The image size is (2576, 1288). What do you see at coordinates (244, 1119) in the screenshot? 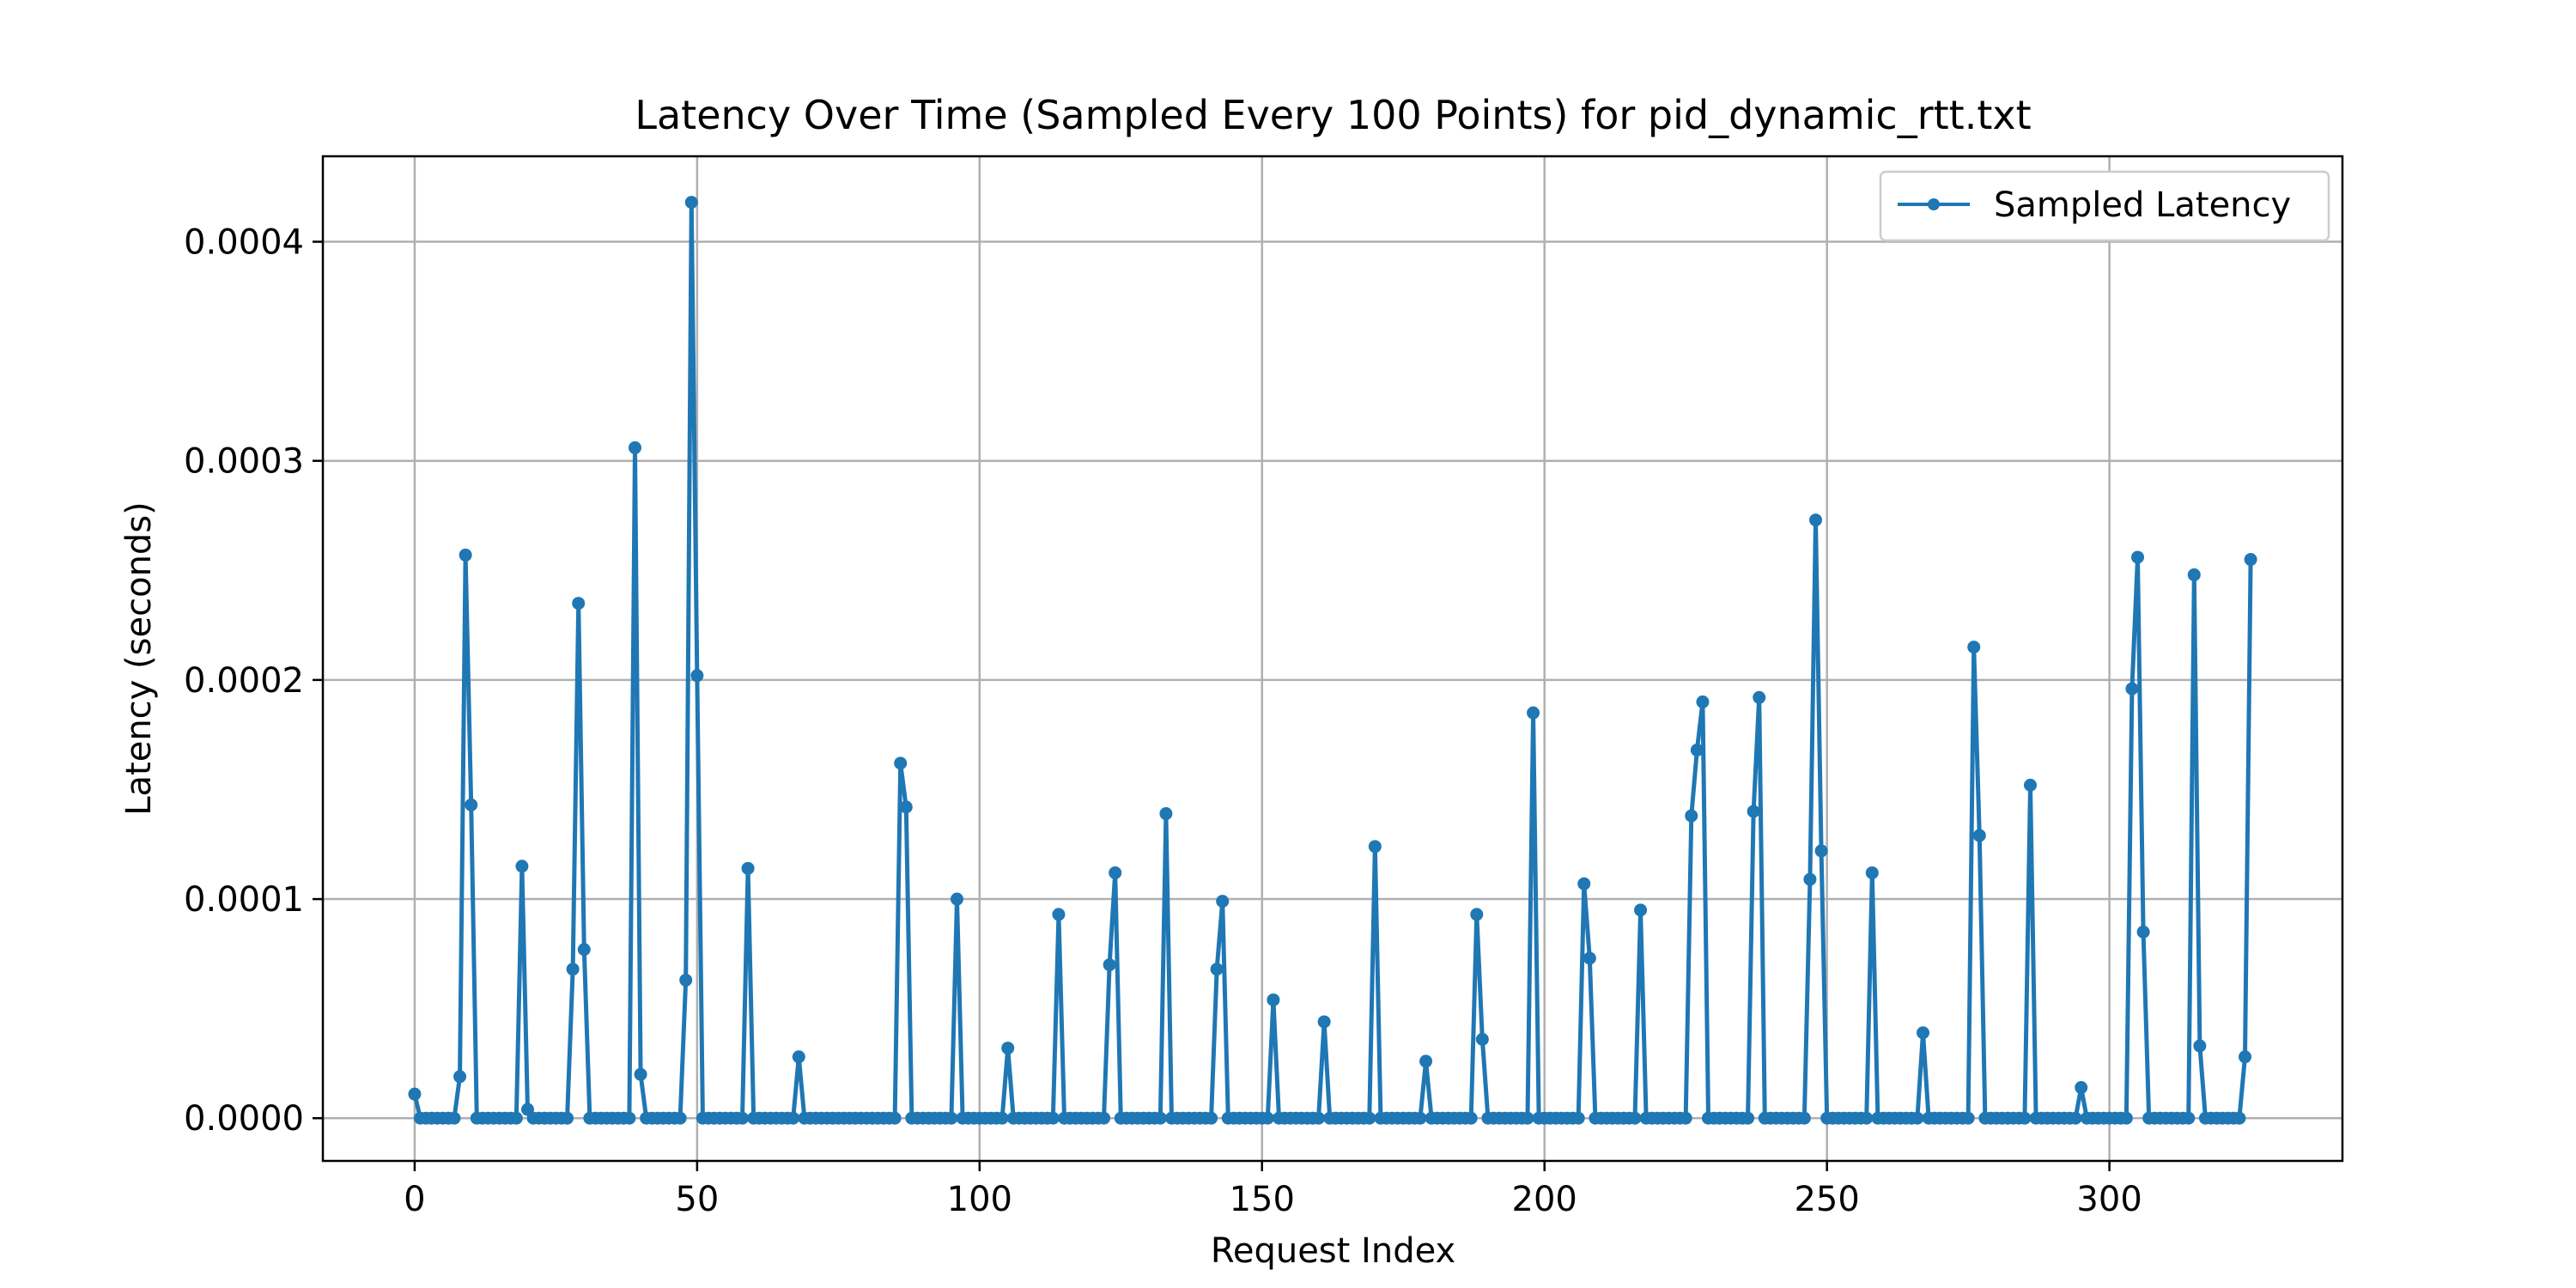
I see `y-tick-label: 0.0000` at bounding box center [244, 1119].